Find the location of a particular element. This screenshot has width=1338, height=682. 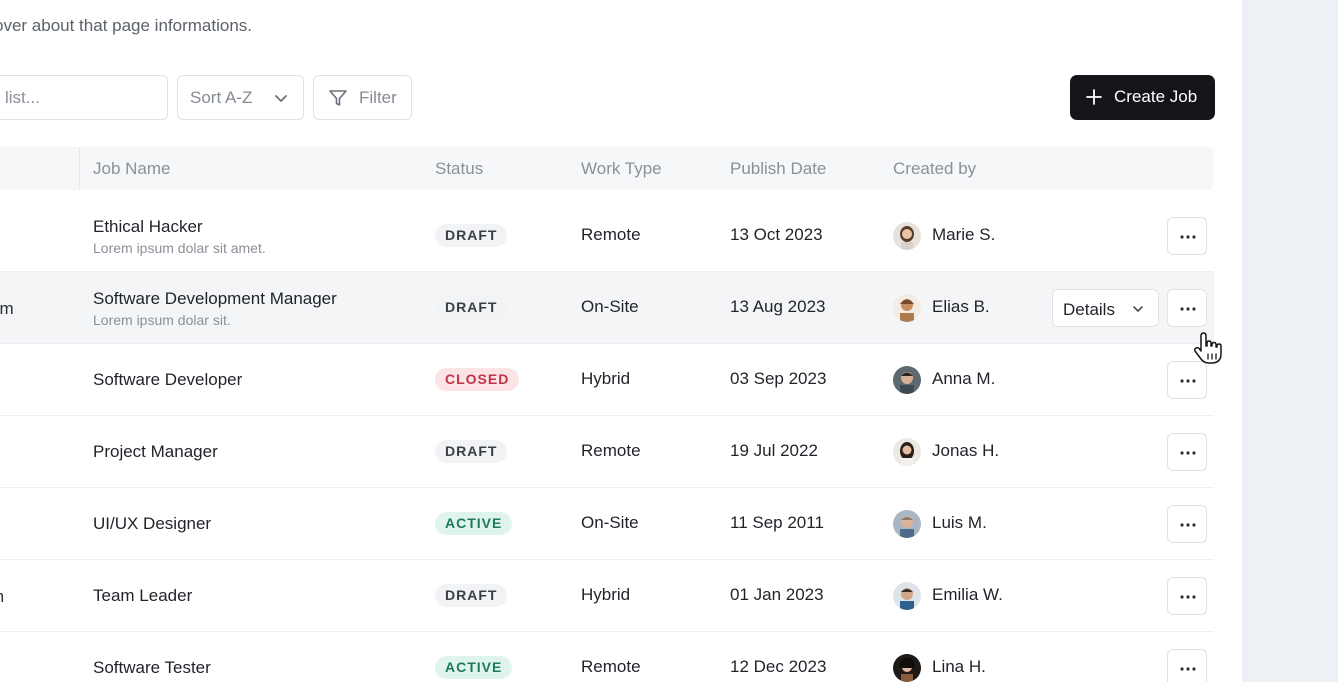

publish-date: 03 Sep 2023 is located at coordinates (778, 378).